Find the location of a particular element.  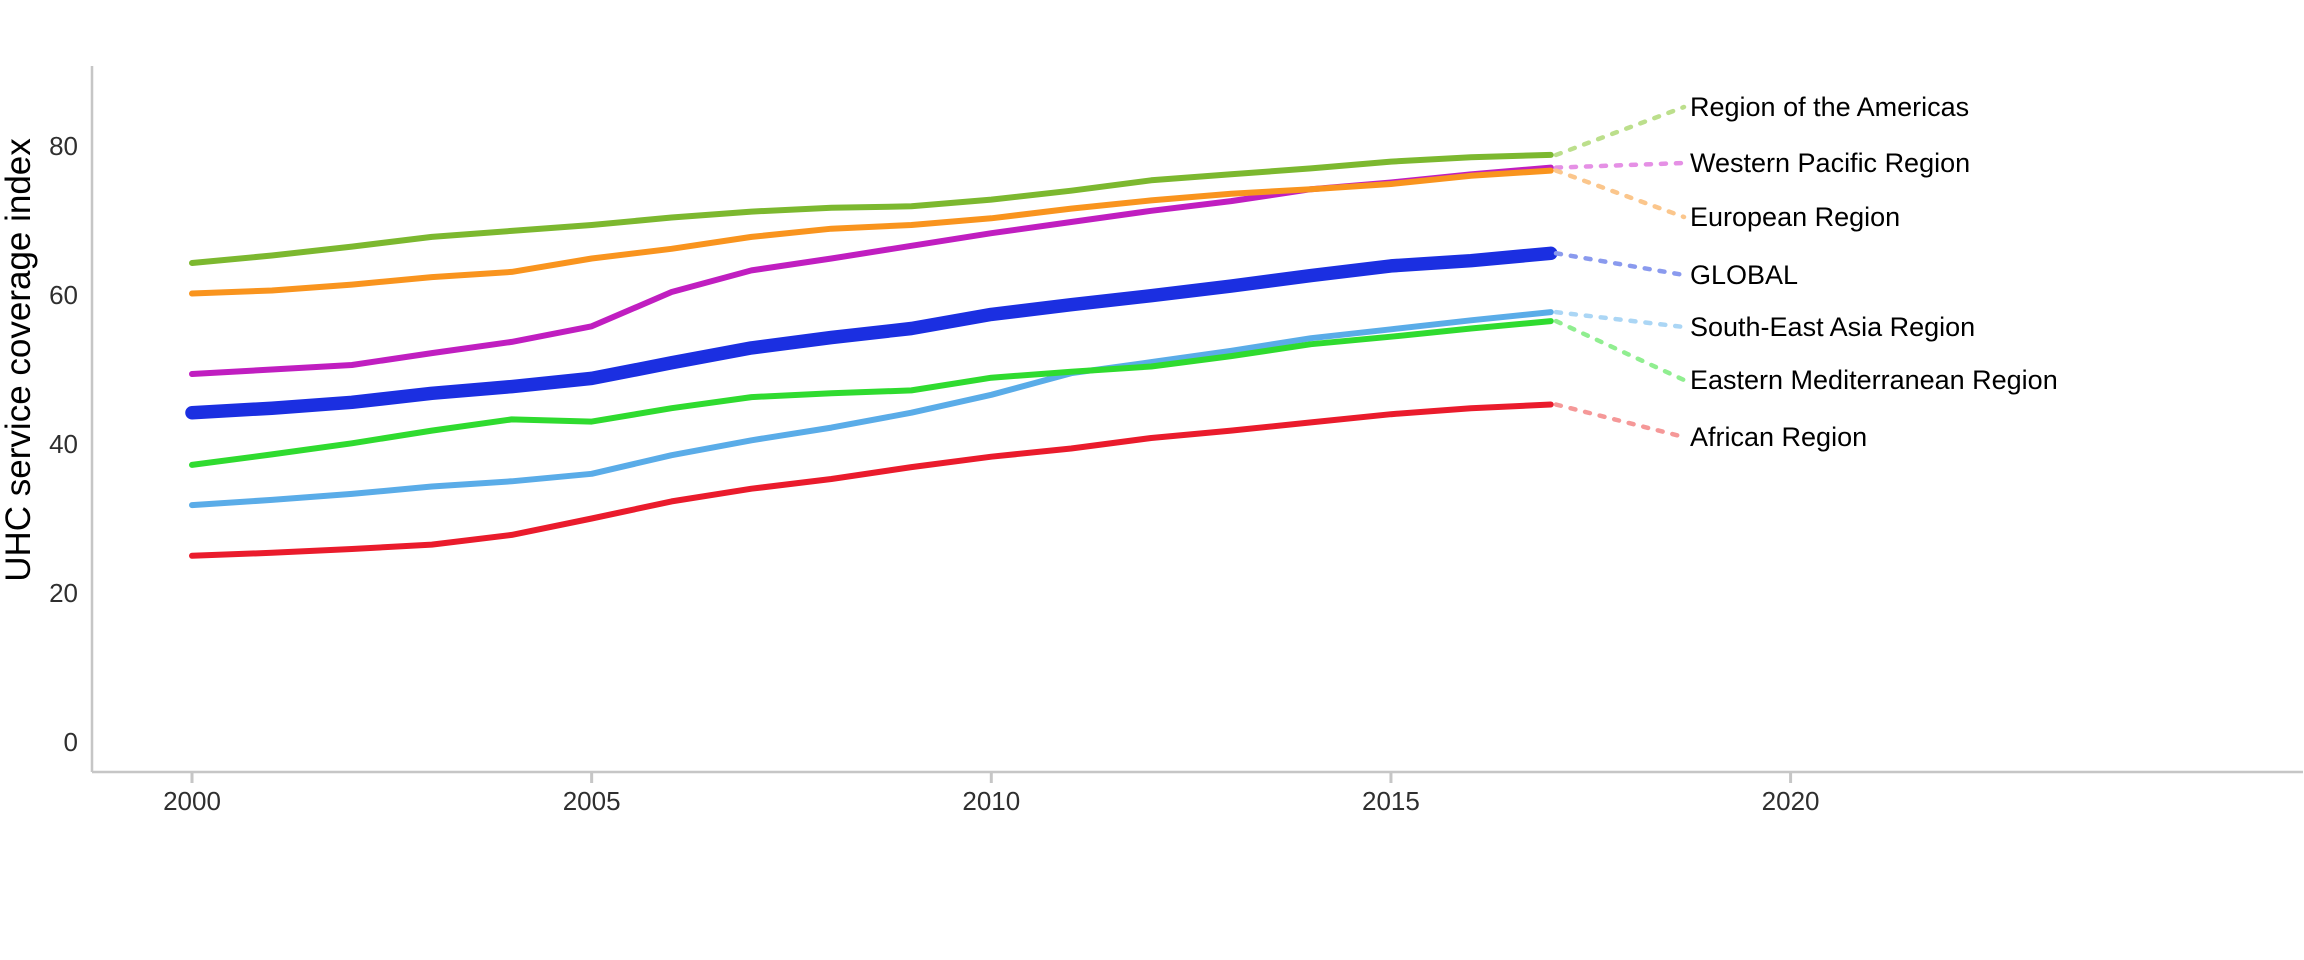

leader-line-eastern-mediterranean-region is located at coordinates (1620, 350).